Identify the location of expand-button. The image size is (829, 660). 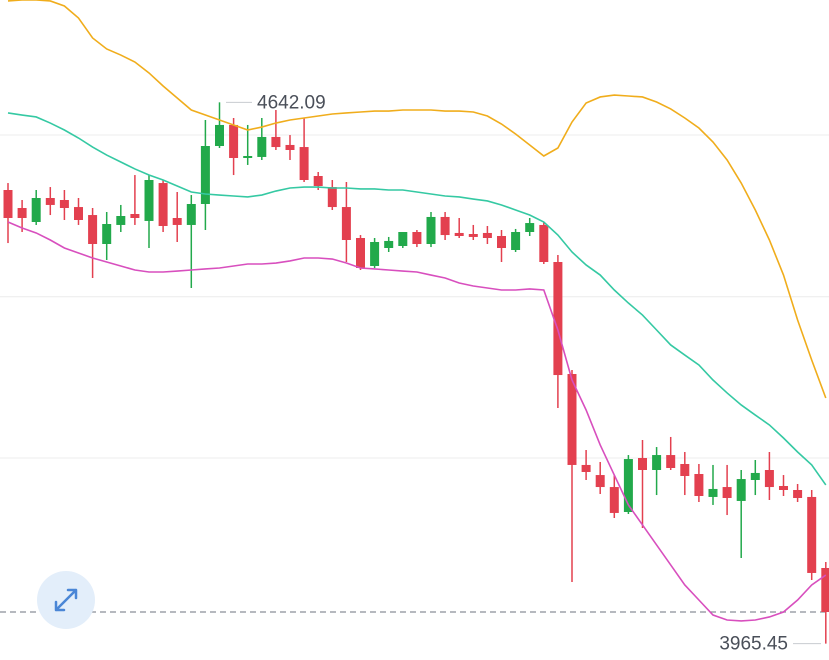
(66, 600).